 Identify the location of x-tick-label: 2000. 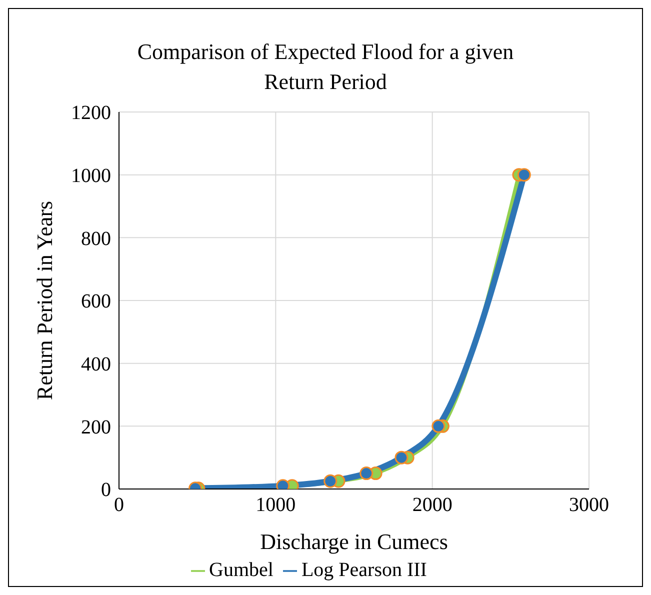
(432, 505).